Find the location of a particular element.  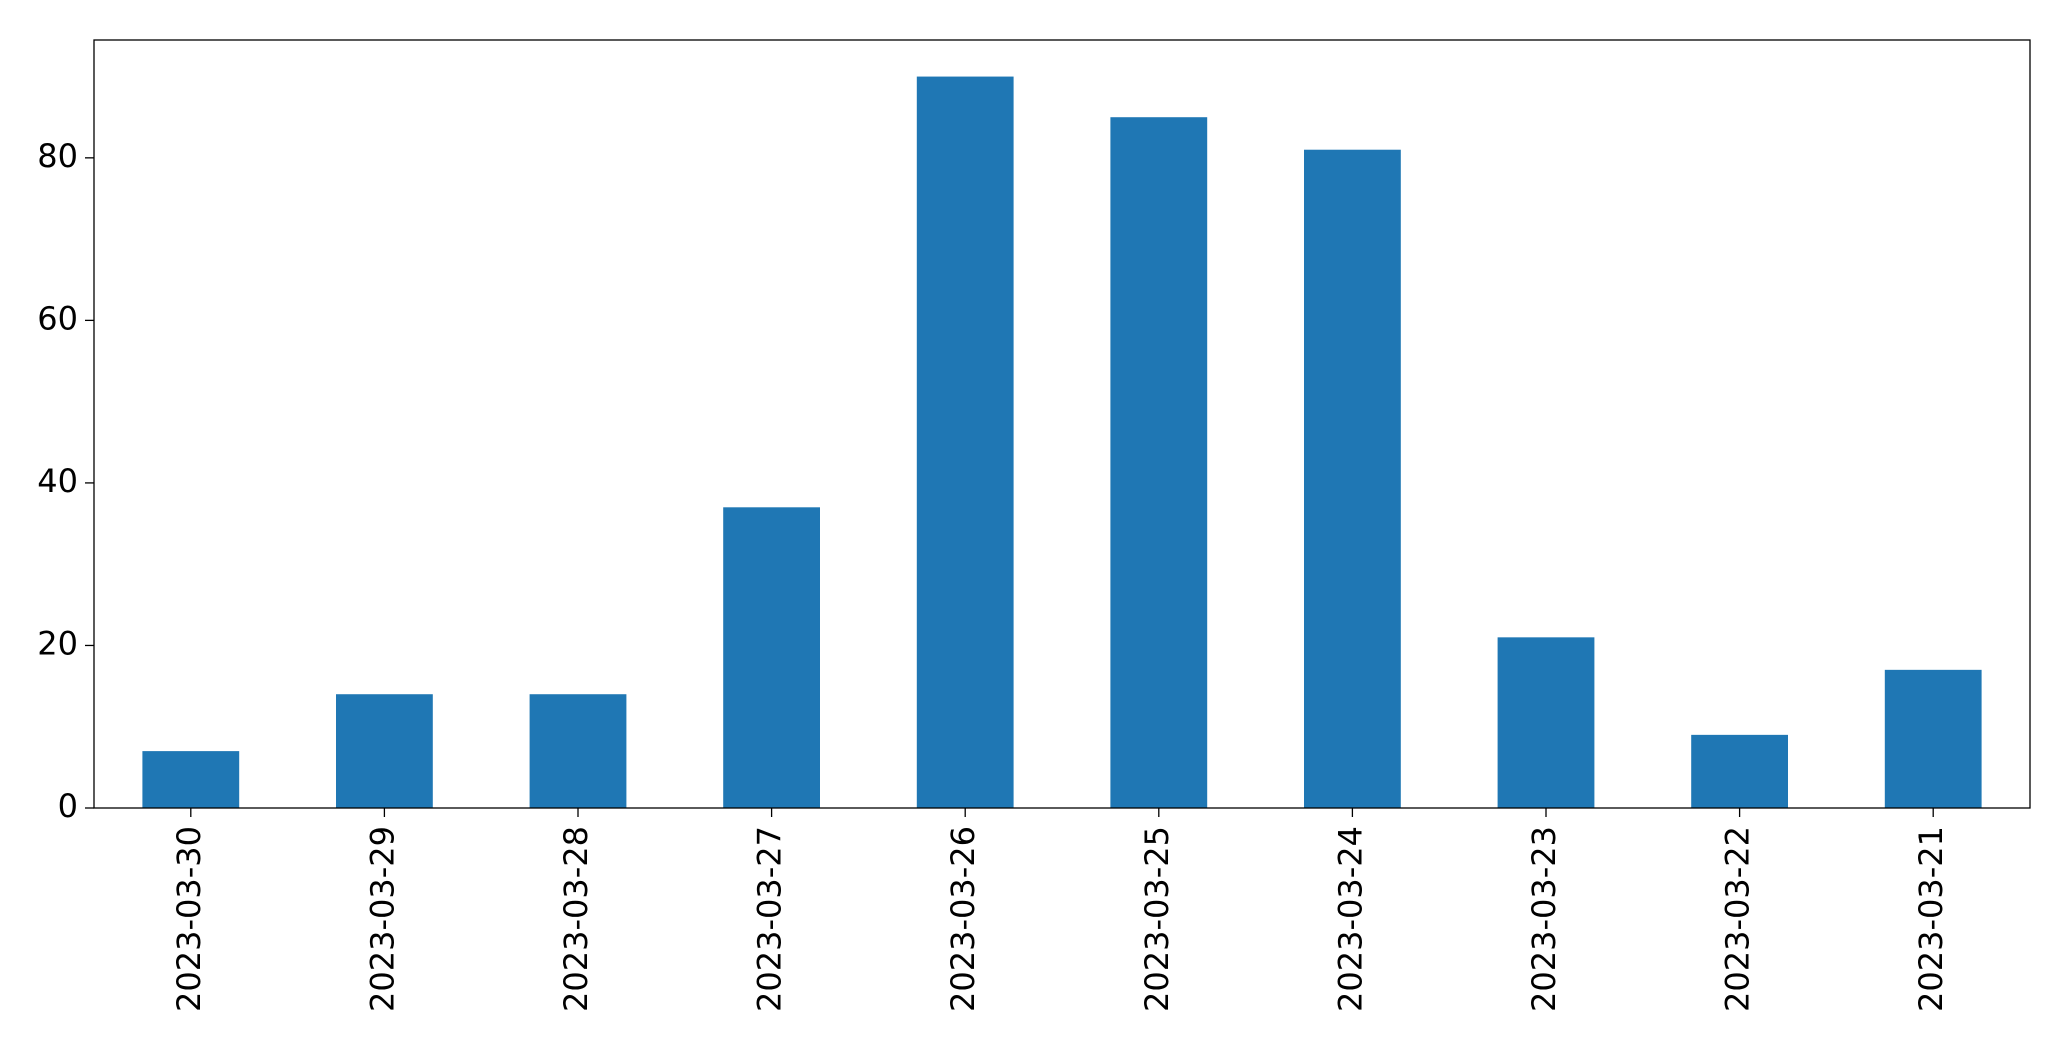

x-tick-label: 2023-03-26 is located at coordinates (963, 919).